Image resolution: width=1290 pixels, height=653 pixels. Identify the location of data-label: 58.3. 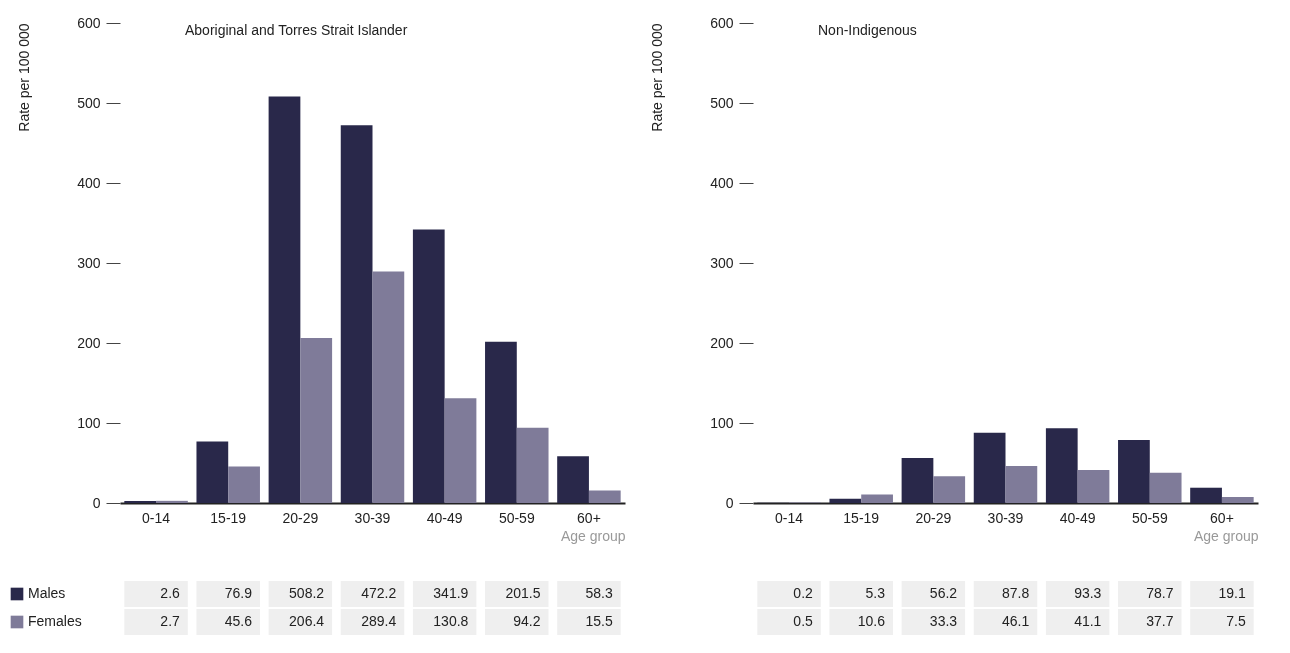
(599, 593).